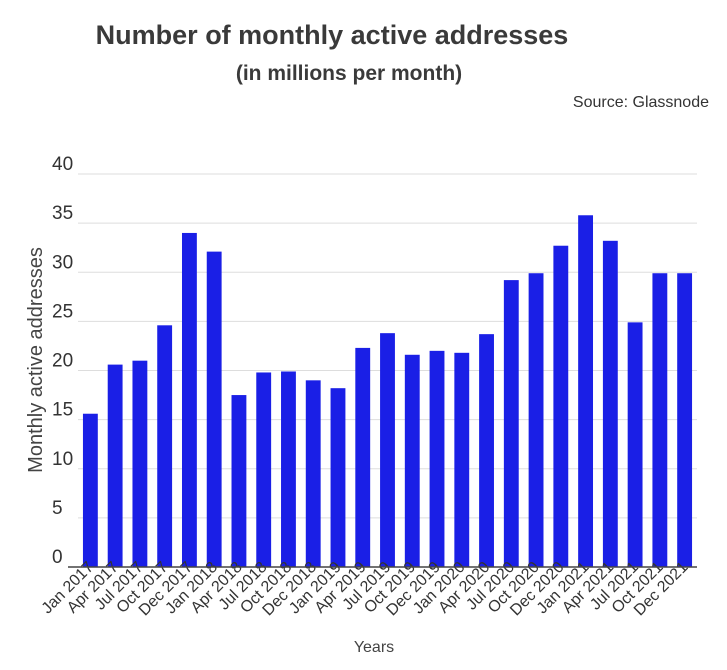  What do you see at coordinates (36, 360) in the screenshot?
I see `y-axis-label: Monthly active addresses` at bounding box center [36, 360].